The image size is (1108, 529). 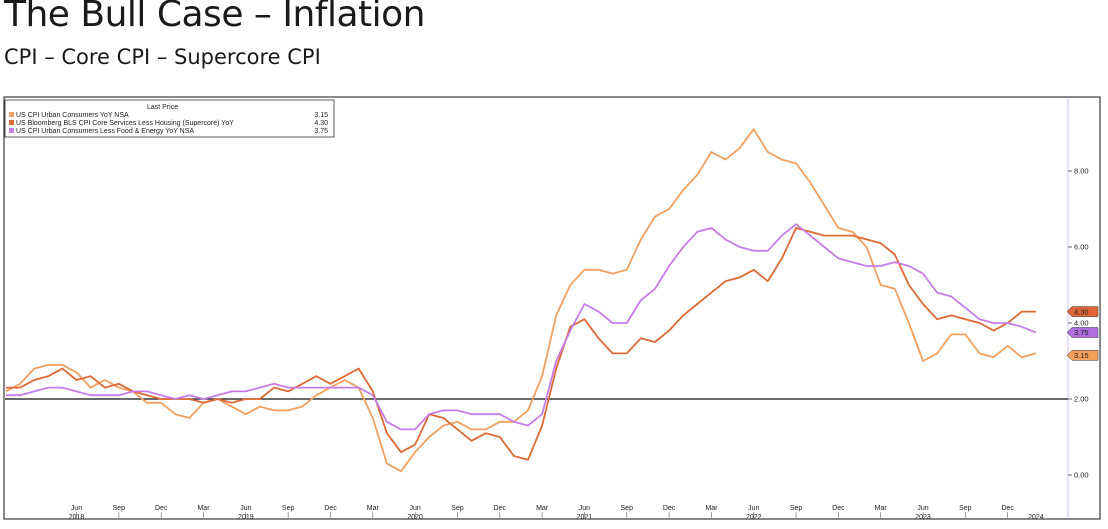 I want to click on last-price-label: 3.75, so click(x=1081, y=332).